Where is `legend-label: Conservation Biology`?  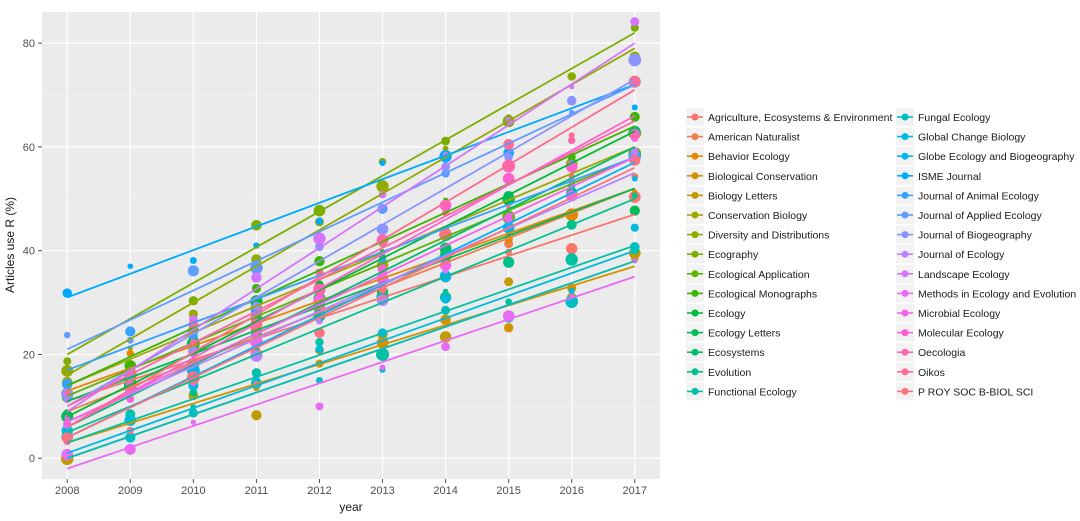
legend-label: Conservation Biology is located at coordinates (758, 216).